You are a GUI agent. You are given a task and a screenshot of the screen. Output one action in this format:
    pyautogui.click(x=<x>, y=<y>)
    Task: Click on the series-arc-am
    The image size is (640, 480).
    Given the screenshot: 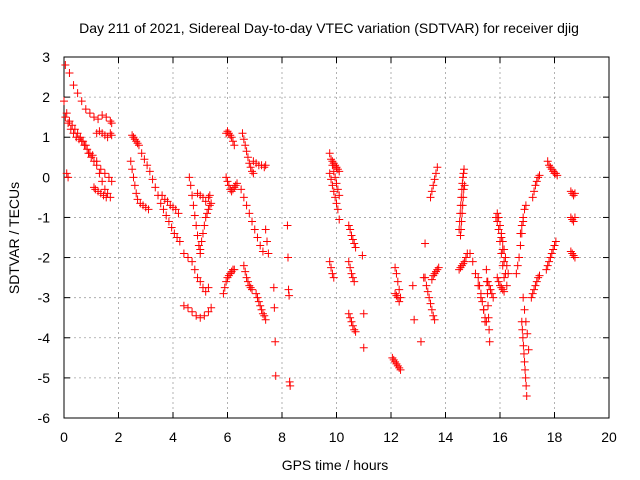 What is the action you would take?
    pyautogui.click(x=435, y=273)
    